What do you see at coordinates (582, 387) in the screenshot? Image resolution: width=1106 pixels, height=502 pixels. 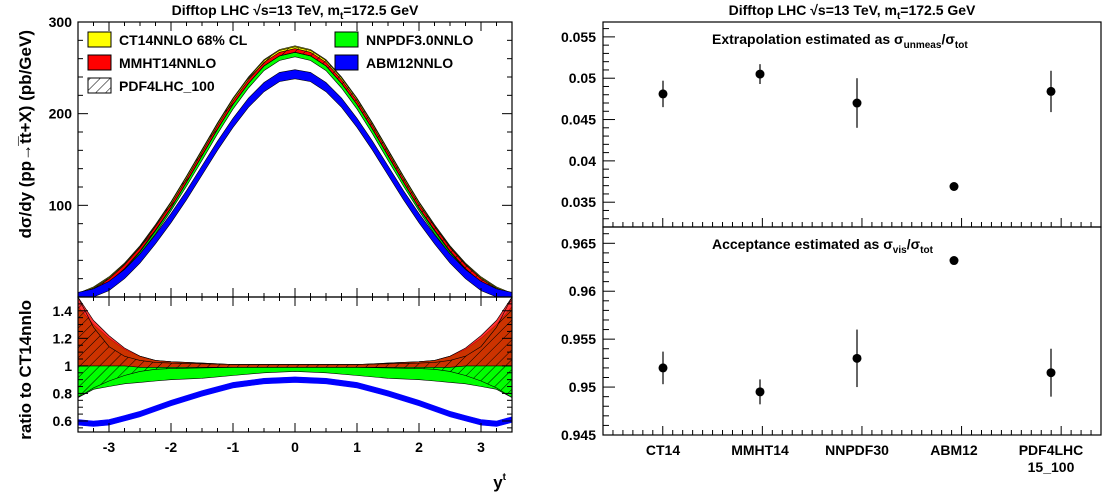 I see `y-tick-label: 0.95` at bounding box center [582, 387].